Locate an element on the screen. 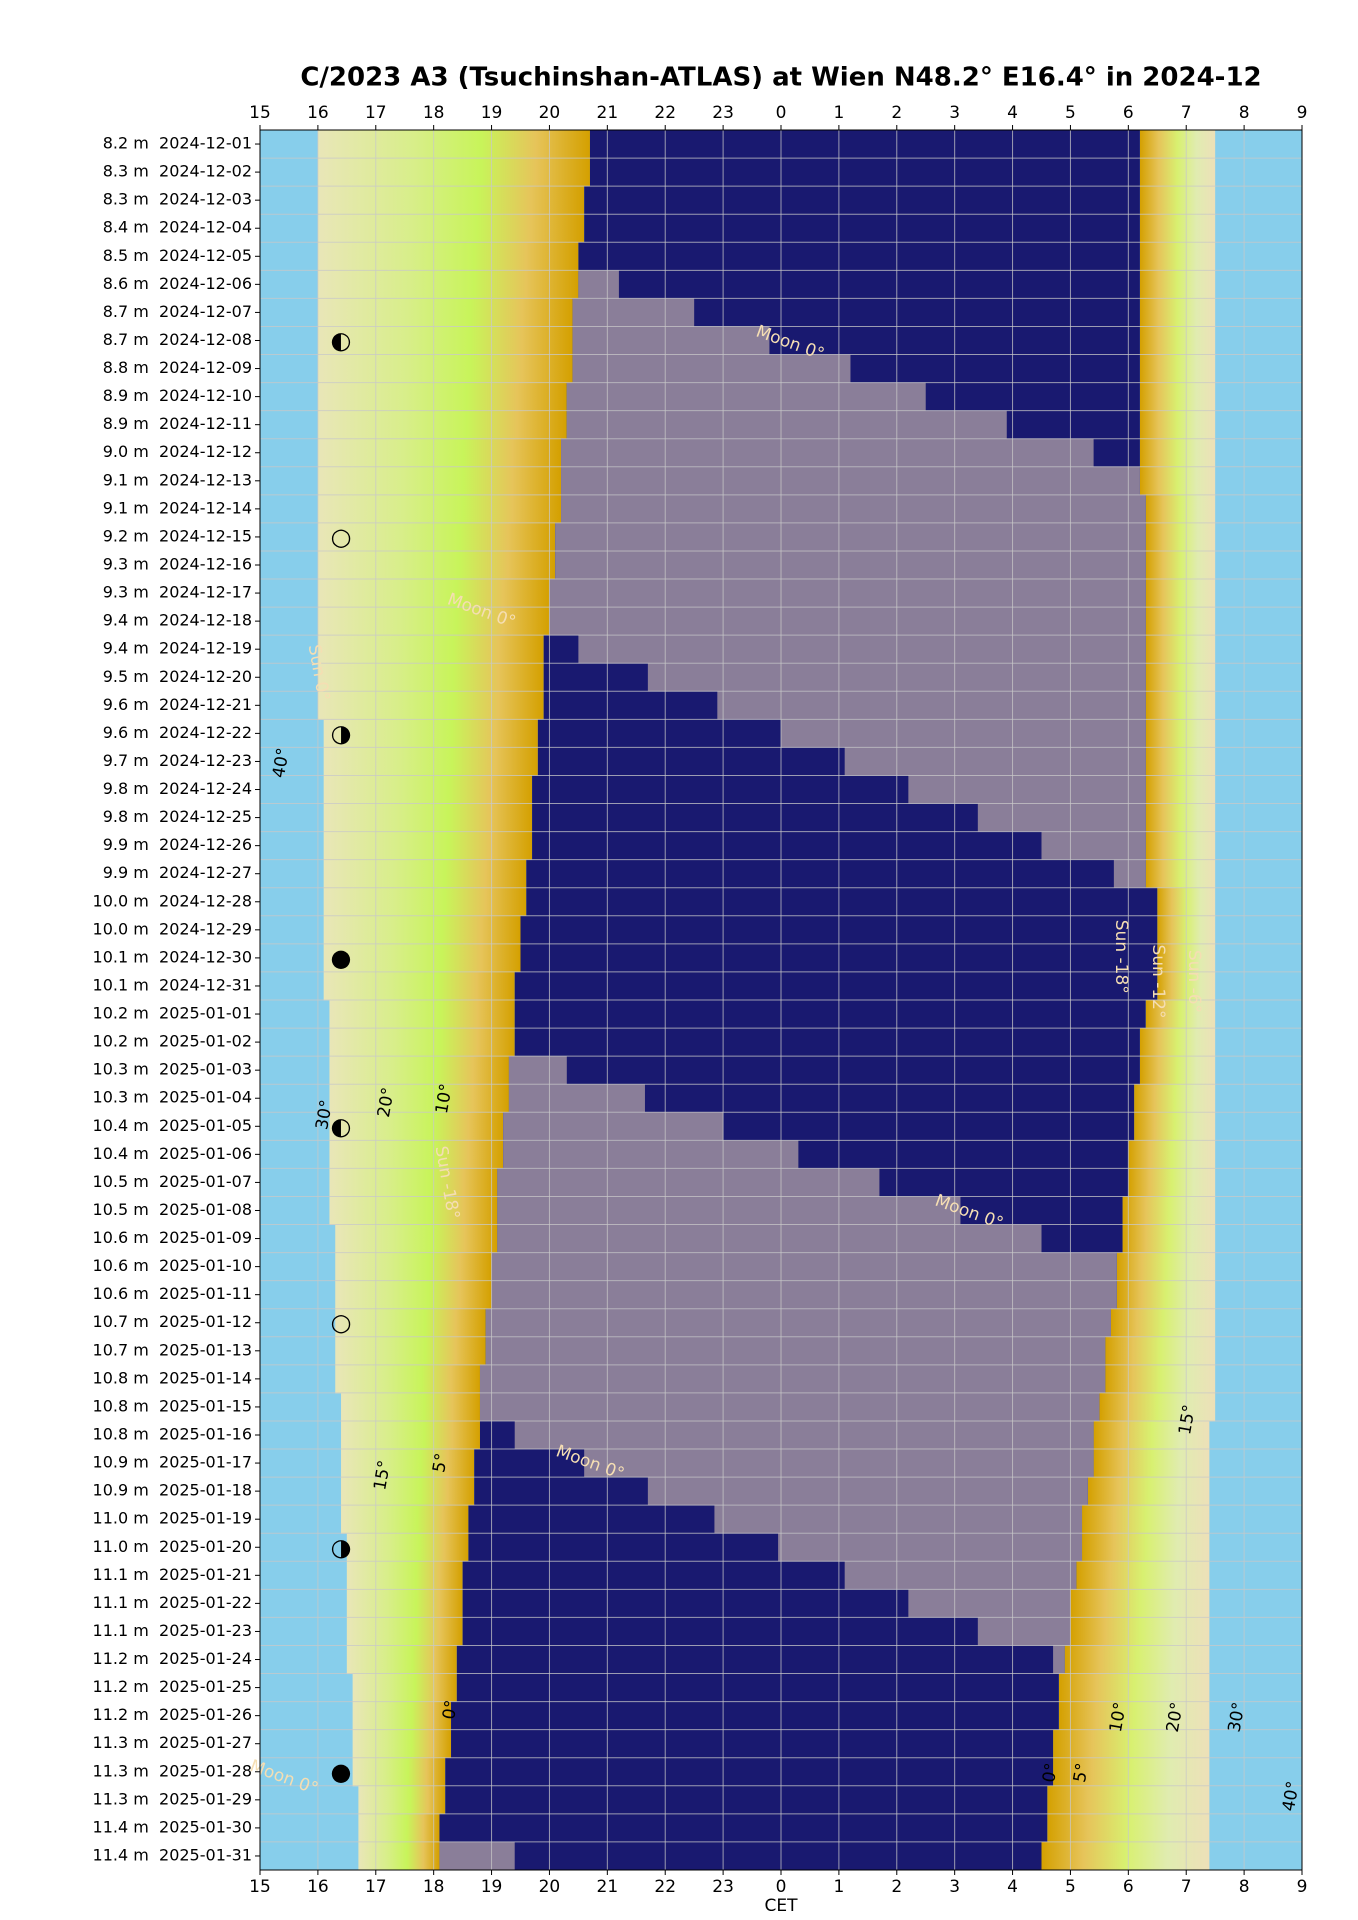 This screenshot has height=1920, width=1358. row-label: 9.9 m 2024-12-26 is located at coordinates (177, 844).